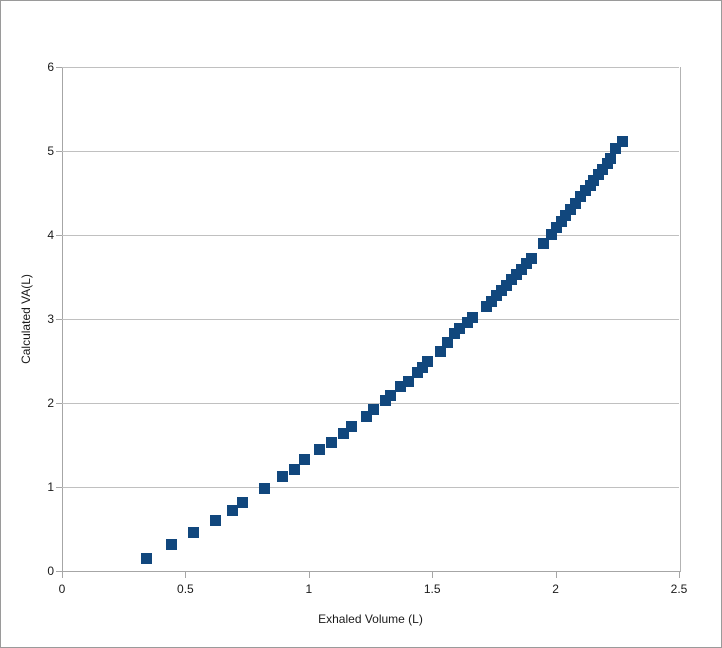 Image resolution: width=722 pixels, height=648 pixels. I want to click on x-tick-label: 1, so click(309, 589).